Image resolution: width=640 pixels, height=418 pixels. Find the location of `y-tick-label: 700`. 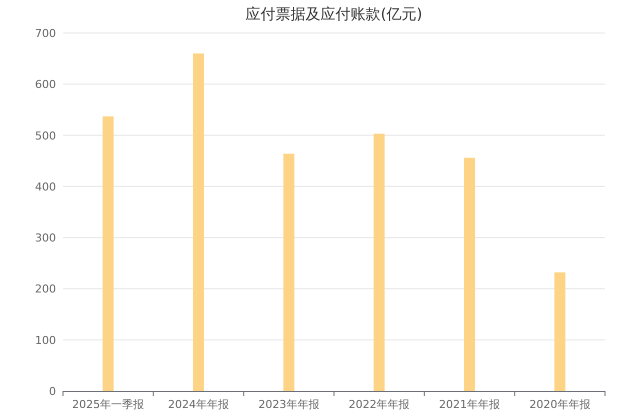

y-tick-label: 700 is located at coordinates (45, 33).